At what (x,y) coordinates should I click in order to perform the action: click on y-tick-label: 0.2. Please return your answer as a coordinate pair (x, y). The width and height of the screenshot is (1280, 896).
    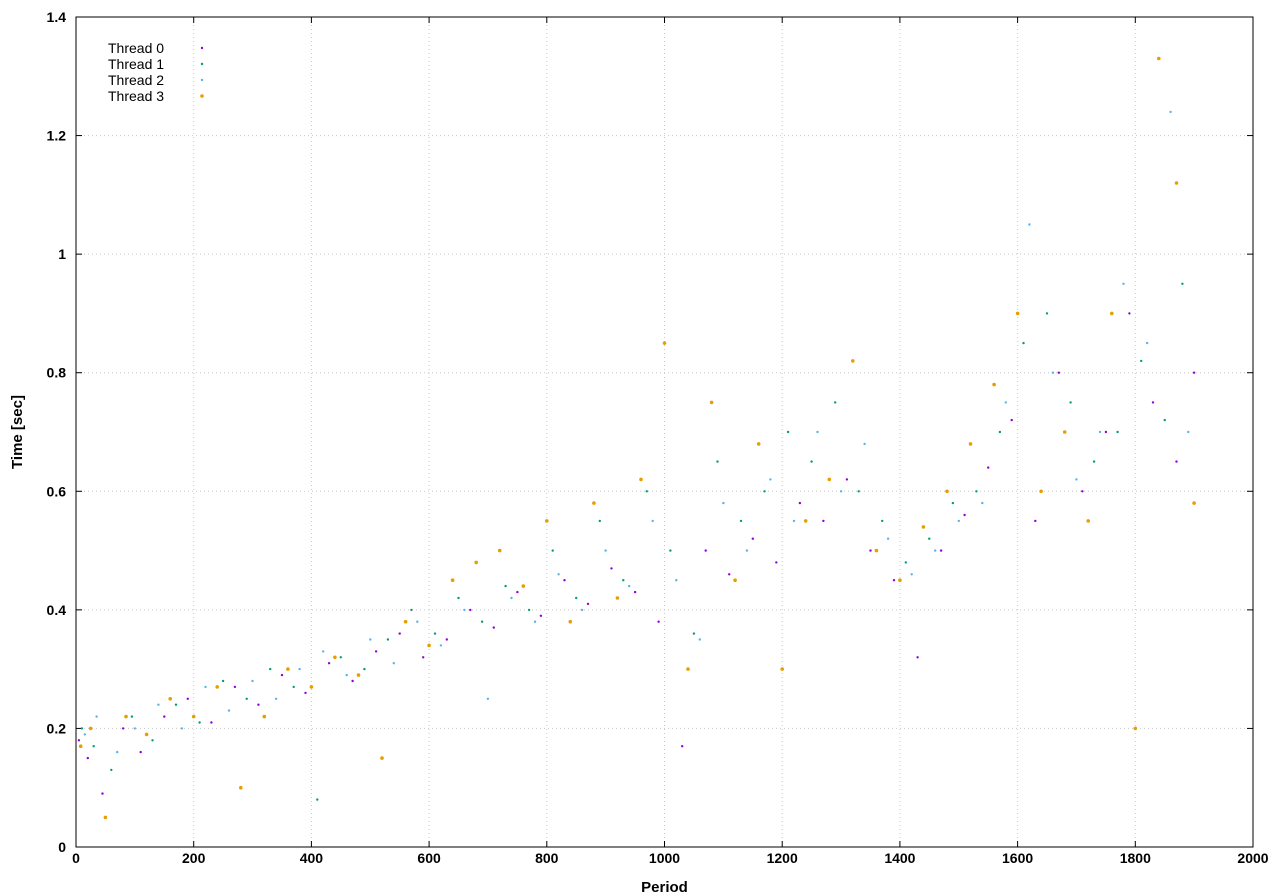
    Looking at the image, I should click on (57, 728).